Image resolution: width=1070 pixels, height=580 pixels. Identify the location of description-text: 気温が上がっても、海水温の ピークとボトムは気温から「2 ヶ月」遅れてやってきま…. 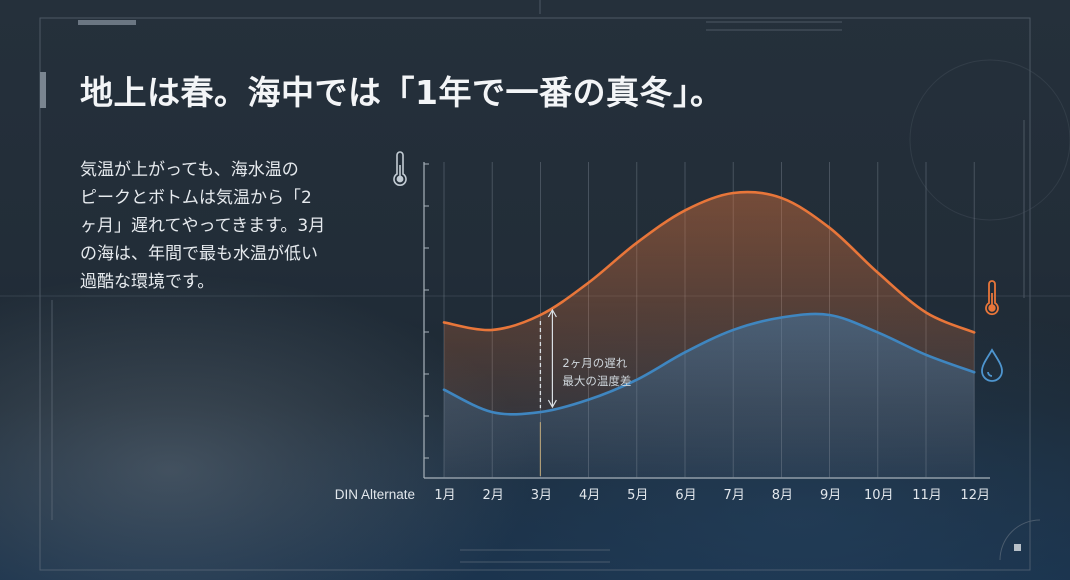
(225, 226).